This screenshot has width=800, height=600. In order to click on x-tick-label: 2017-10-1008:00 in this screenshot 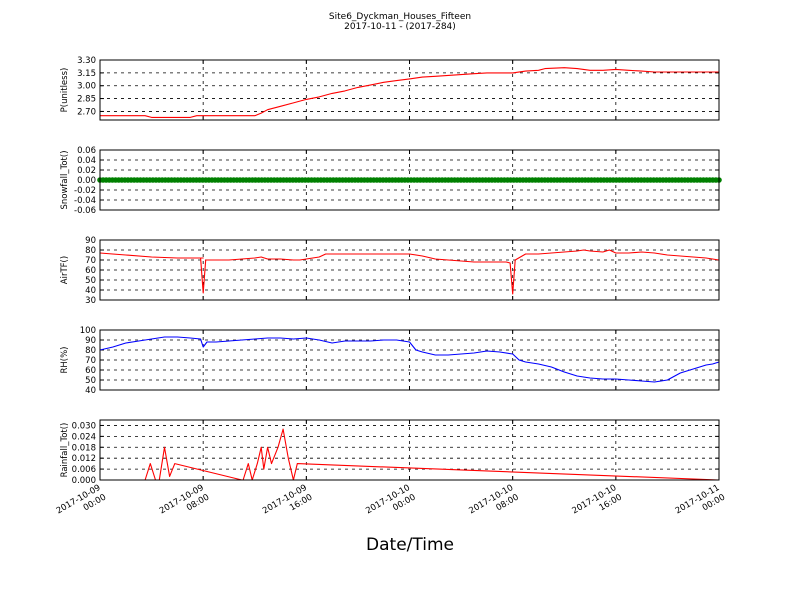, I will do `click(493, 504)`.